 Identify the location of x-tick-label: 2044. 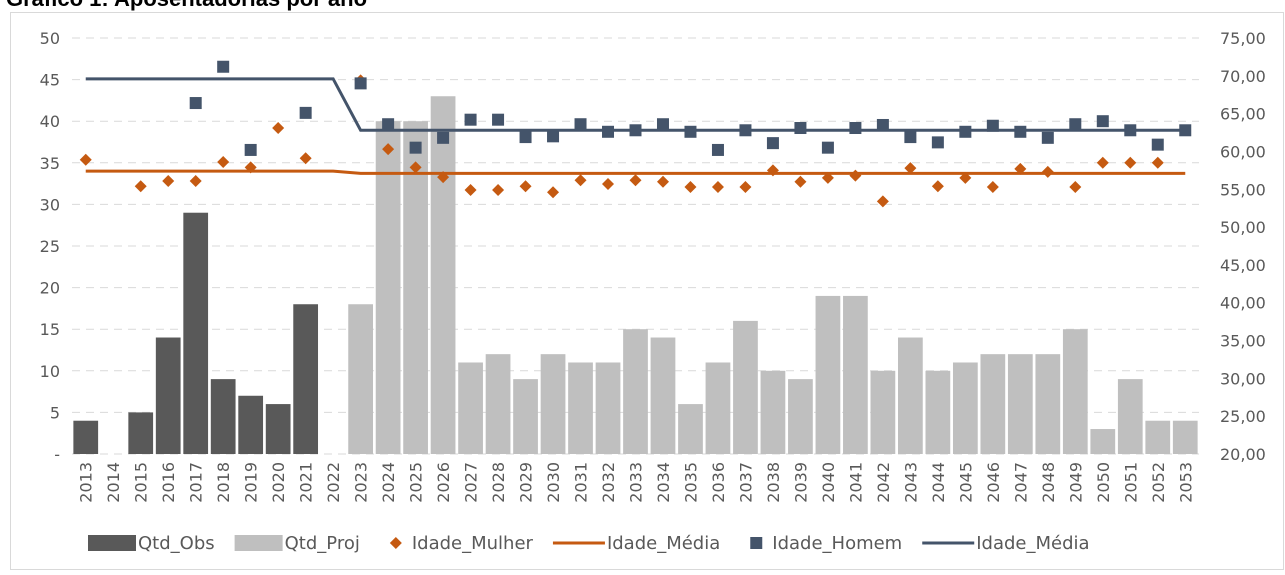
(938, 482).